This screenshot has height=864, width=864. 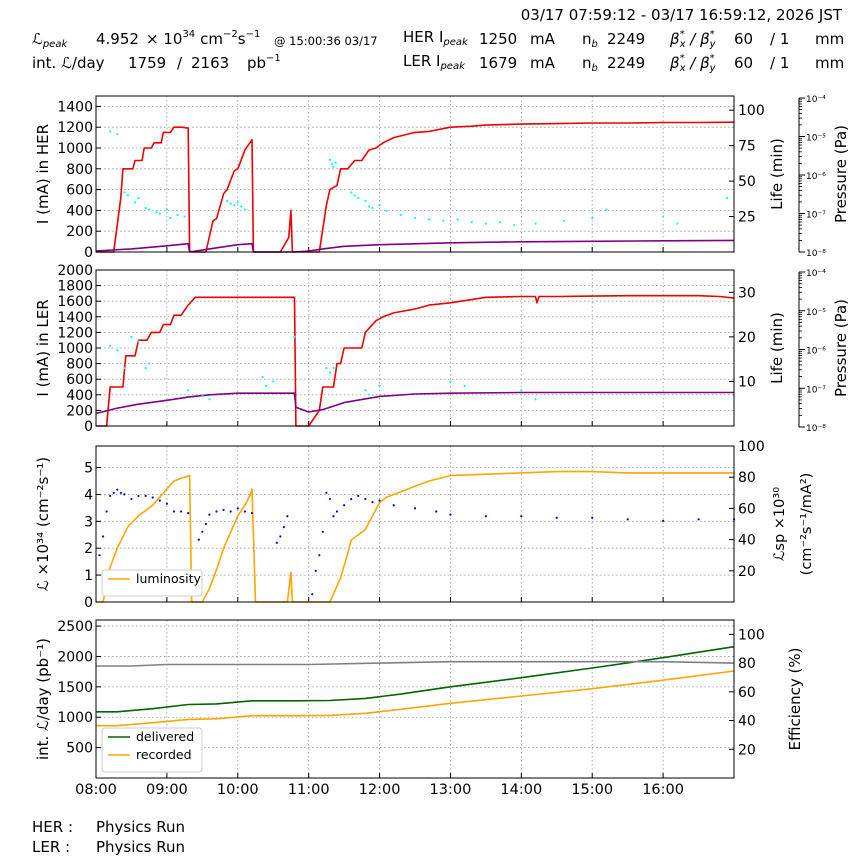 I want to click on efficiency-line, so click(x=415, y=663).